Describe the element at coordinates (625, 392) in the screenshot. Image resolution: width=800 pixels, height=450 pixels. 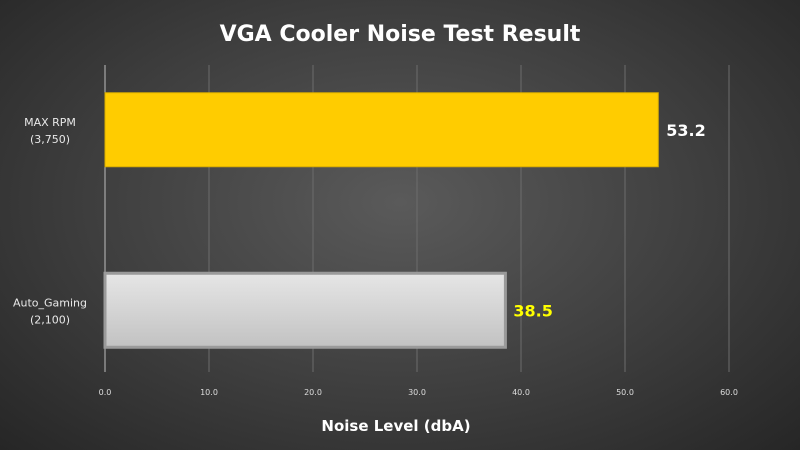
I see `x-tick-label: 50.0` at that location.